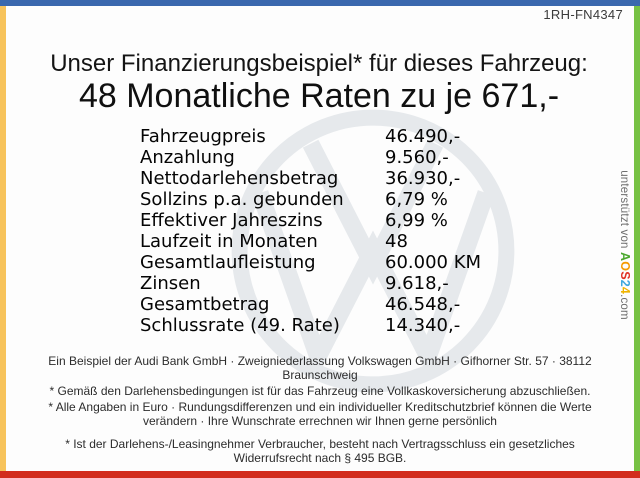  I want to click on right-accent-bar, so click(637, 238).